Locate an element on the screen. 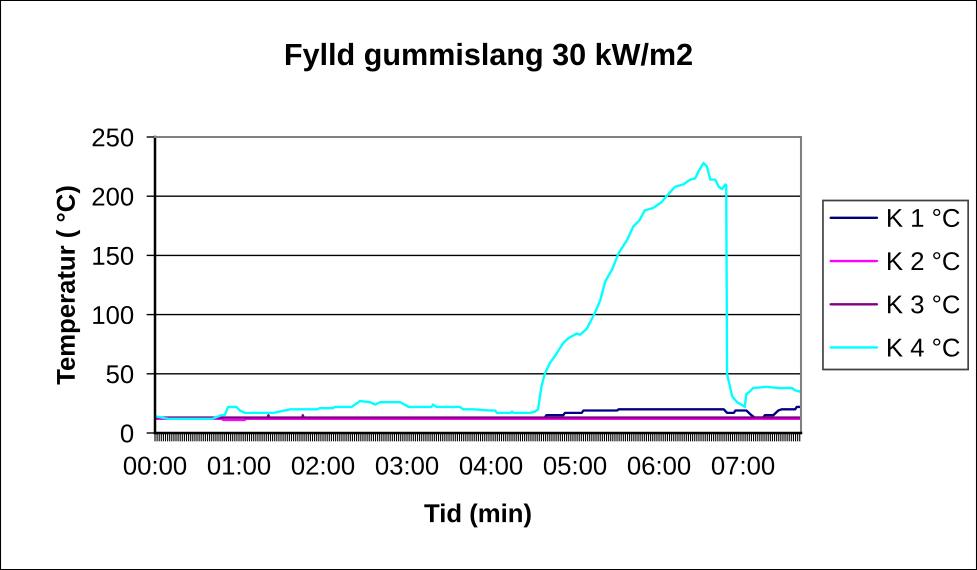 Image resolution: width=977 pixels, height=570 pixels. y-tick-label: 50 is located at coordinates (120, 374).